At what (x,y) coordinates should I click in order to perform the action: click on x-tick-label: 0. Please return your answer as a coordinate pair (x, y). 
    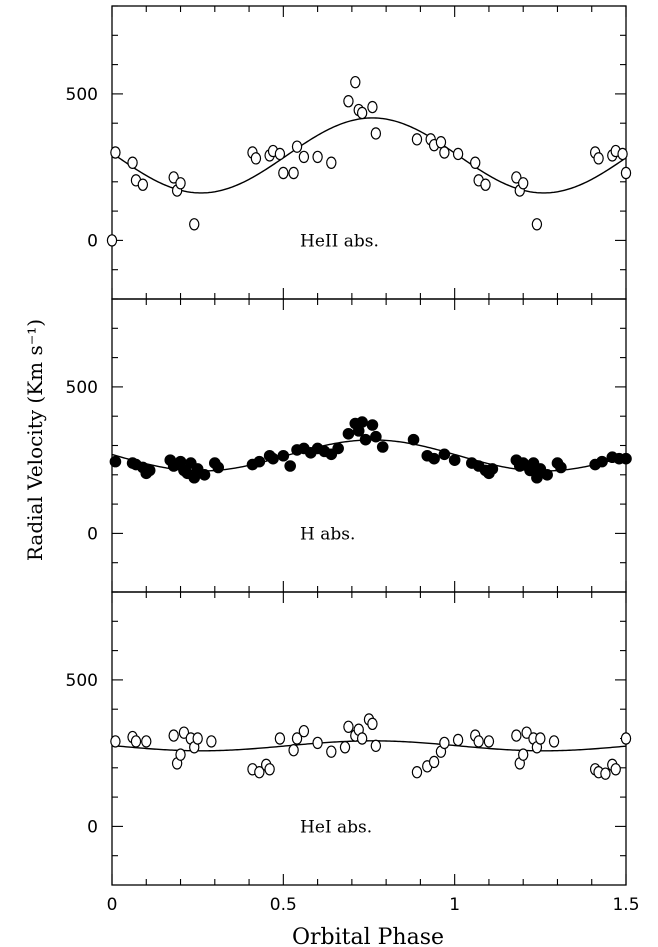
    Looking at the image, I should click on (112, 905).